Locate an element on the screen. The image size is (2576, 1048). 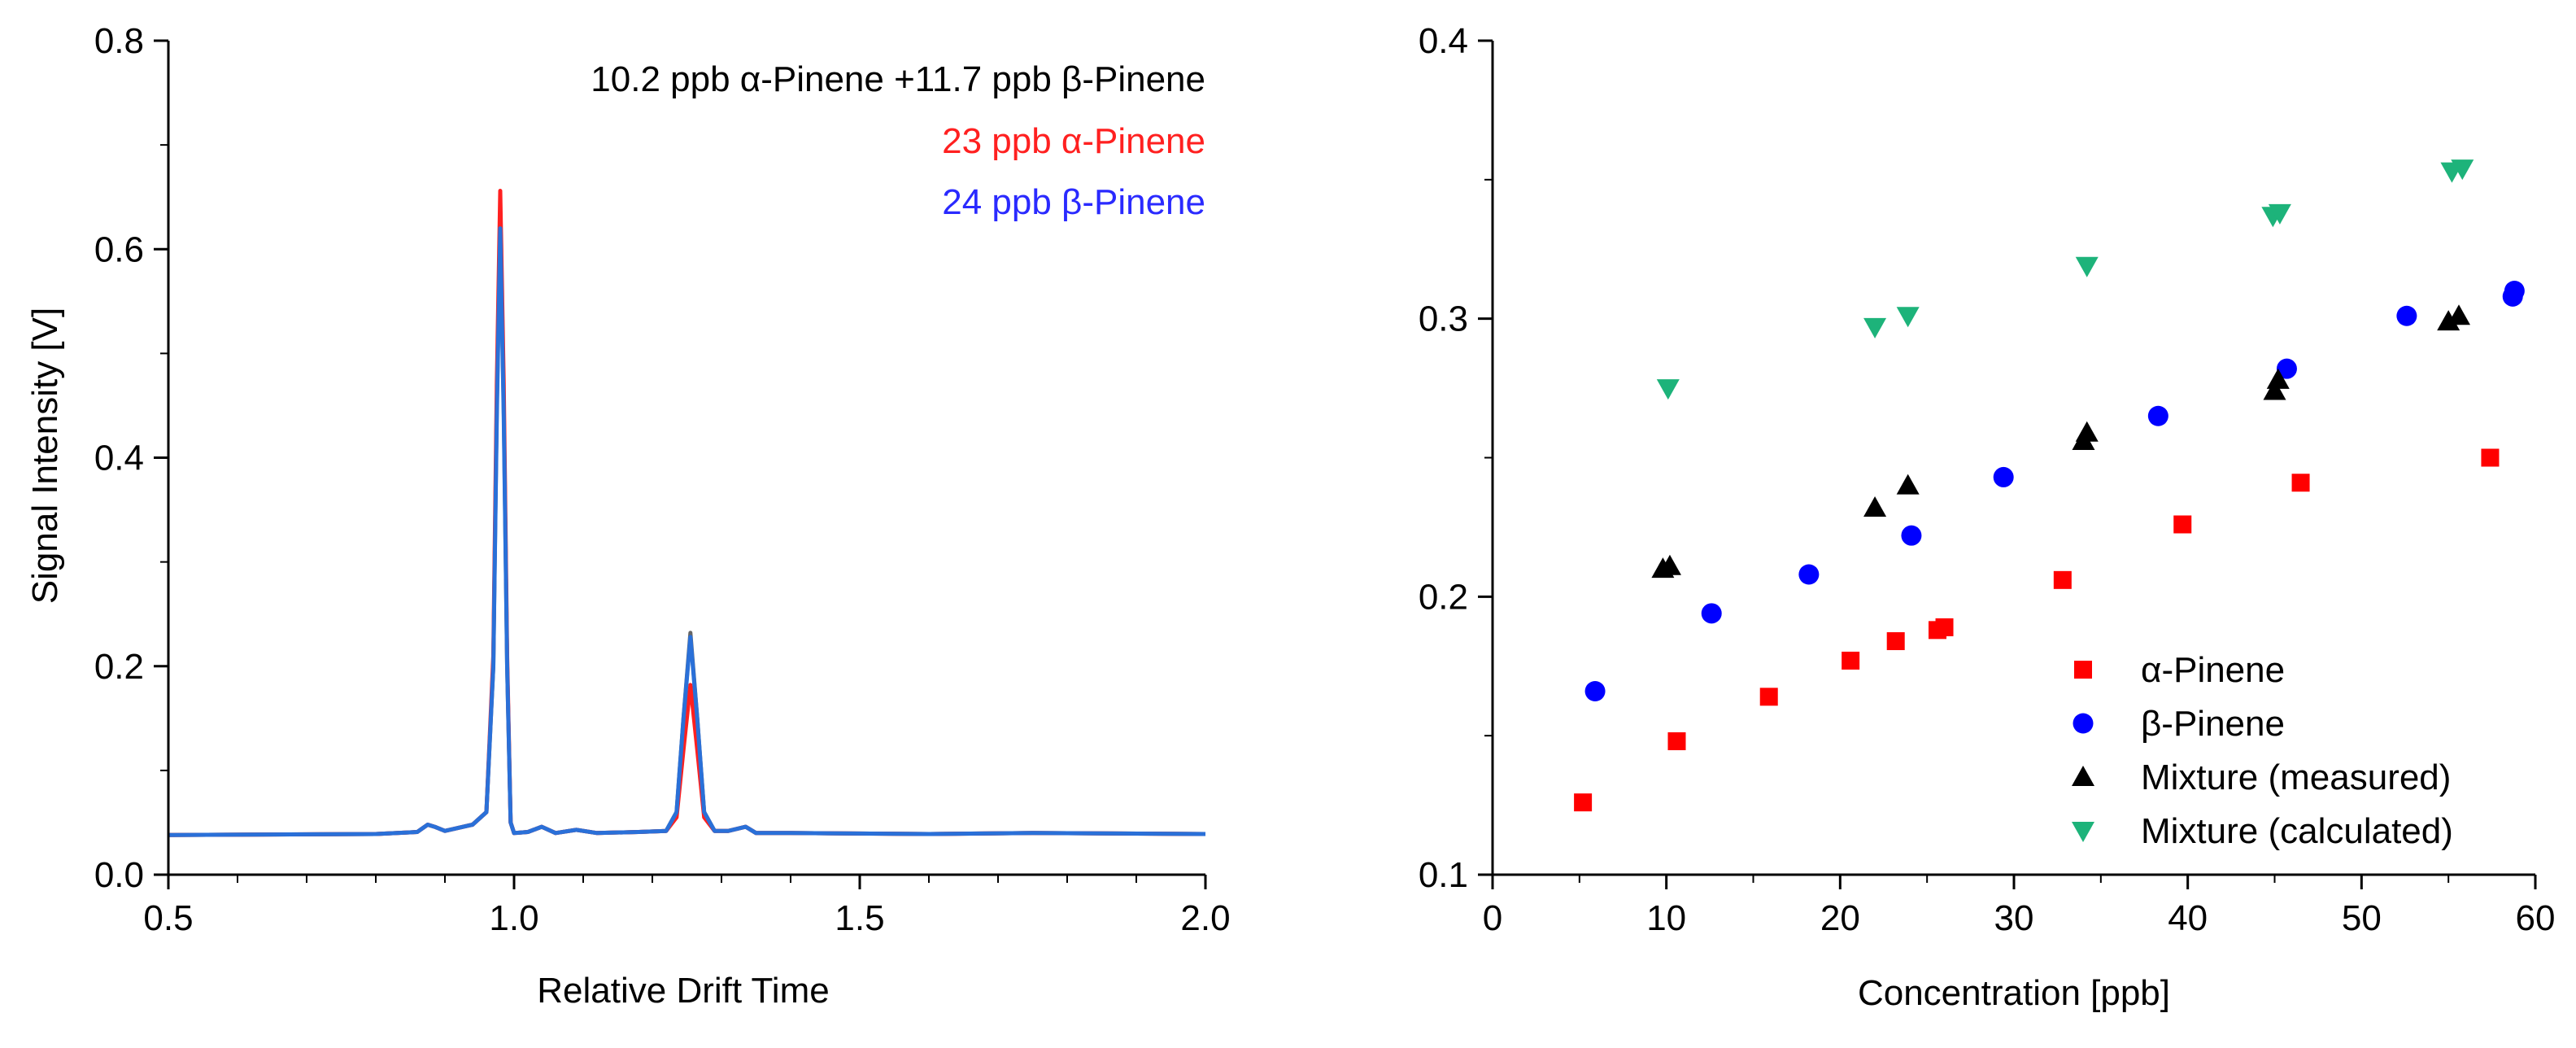
spectrum-y-tick-labels: 0.0 0.2 0.4 0.6 0.8 is located at coordinates (119, 458).